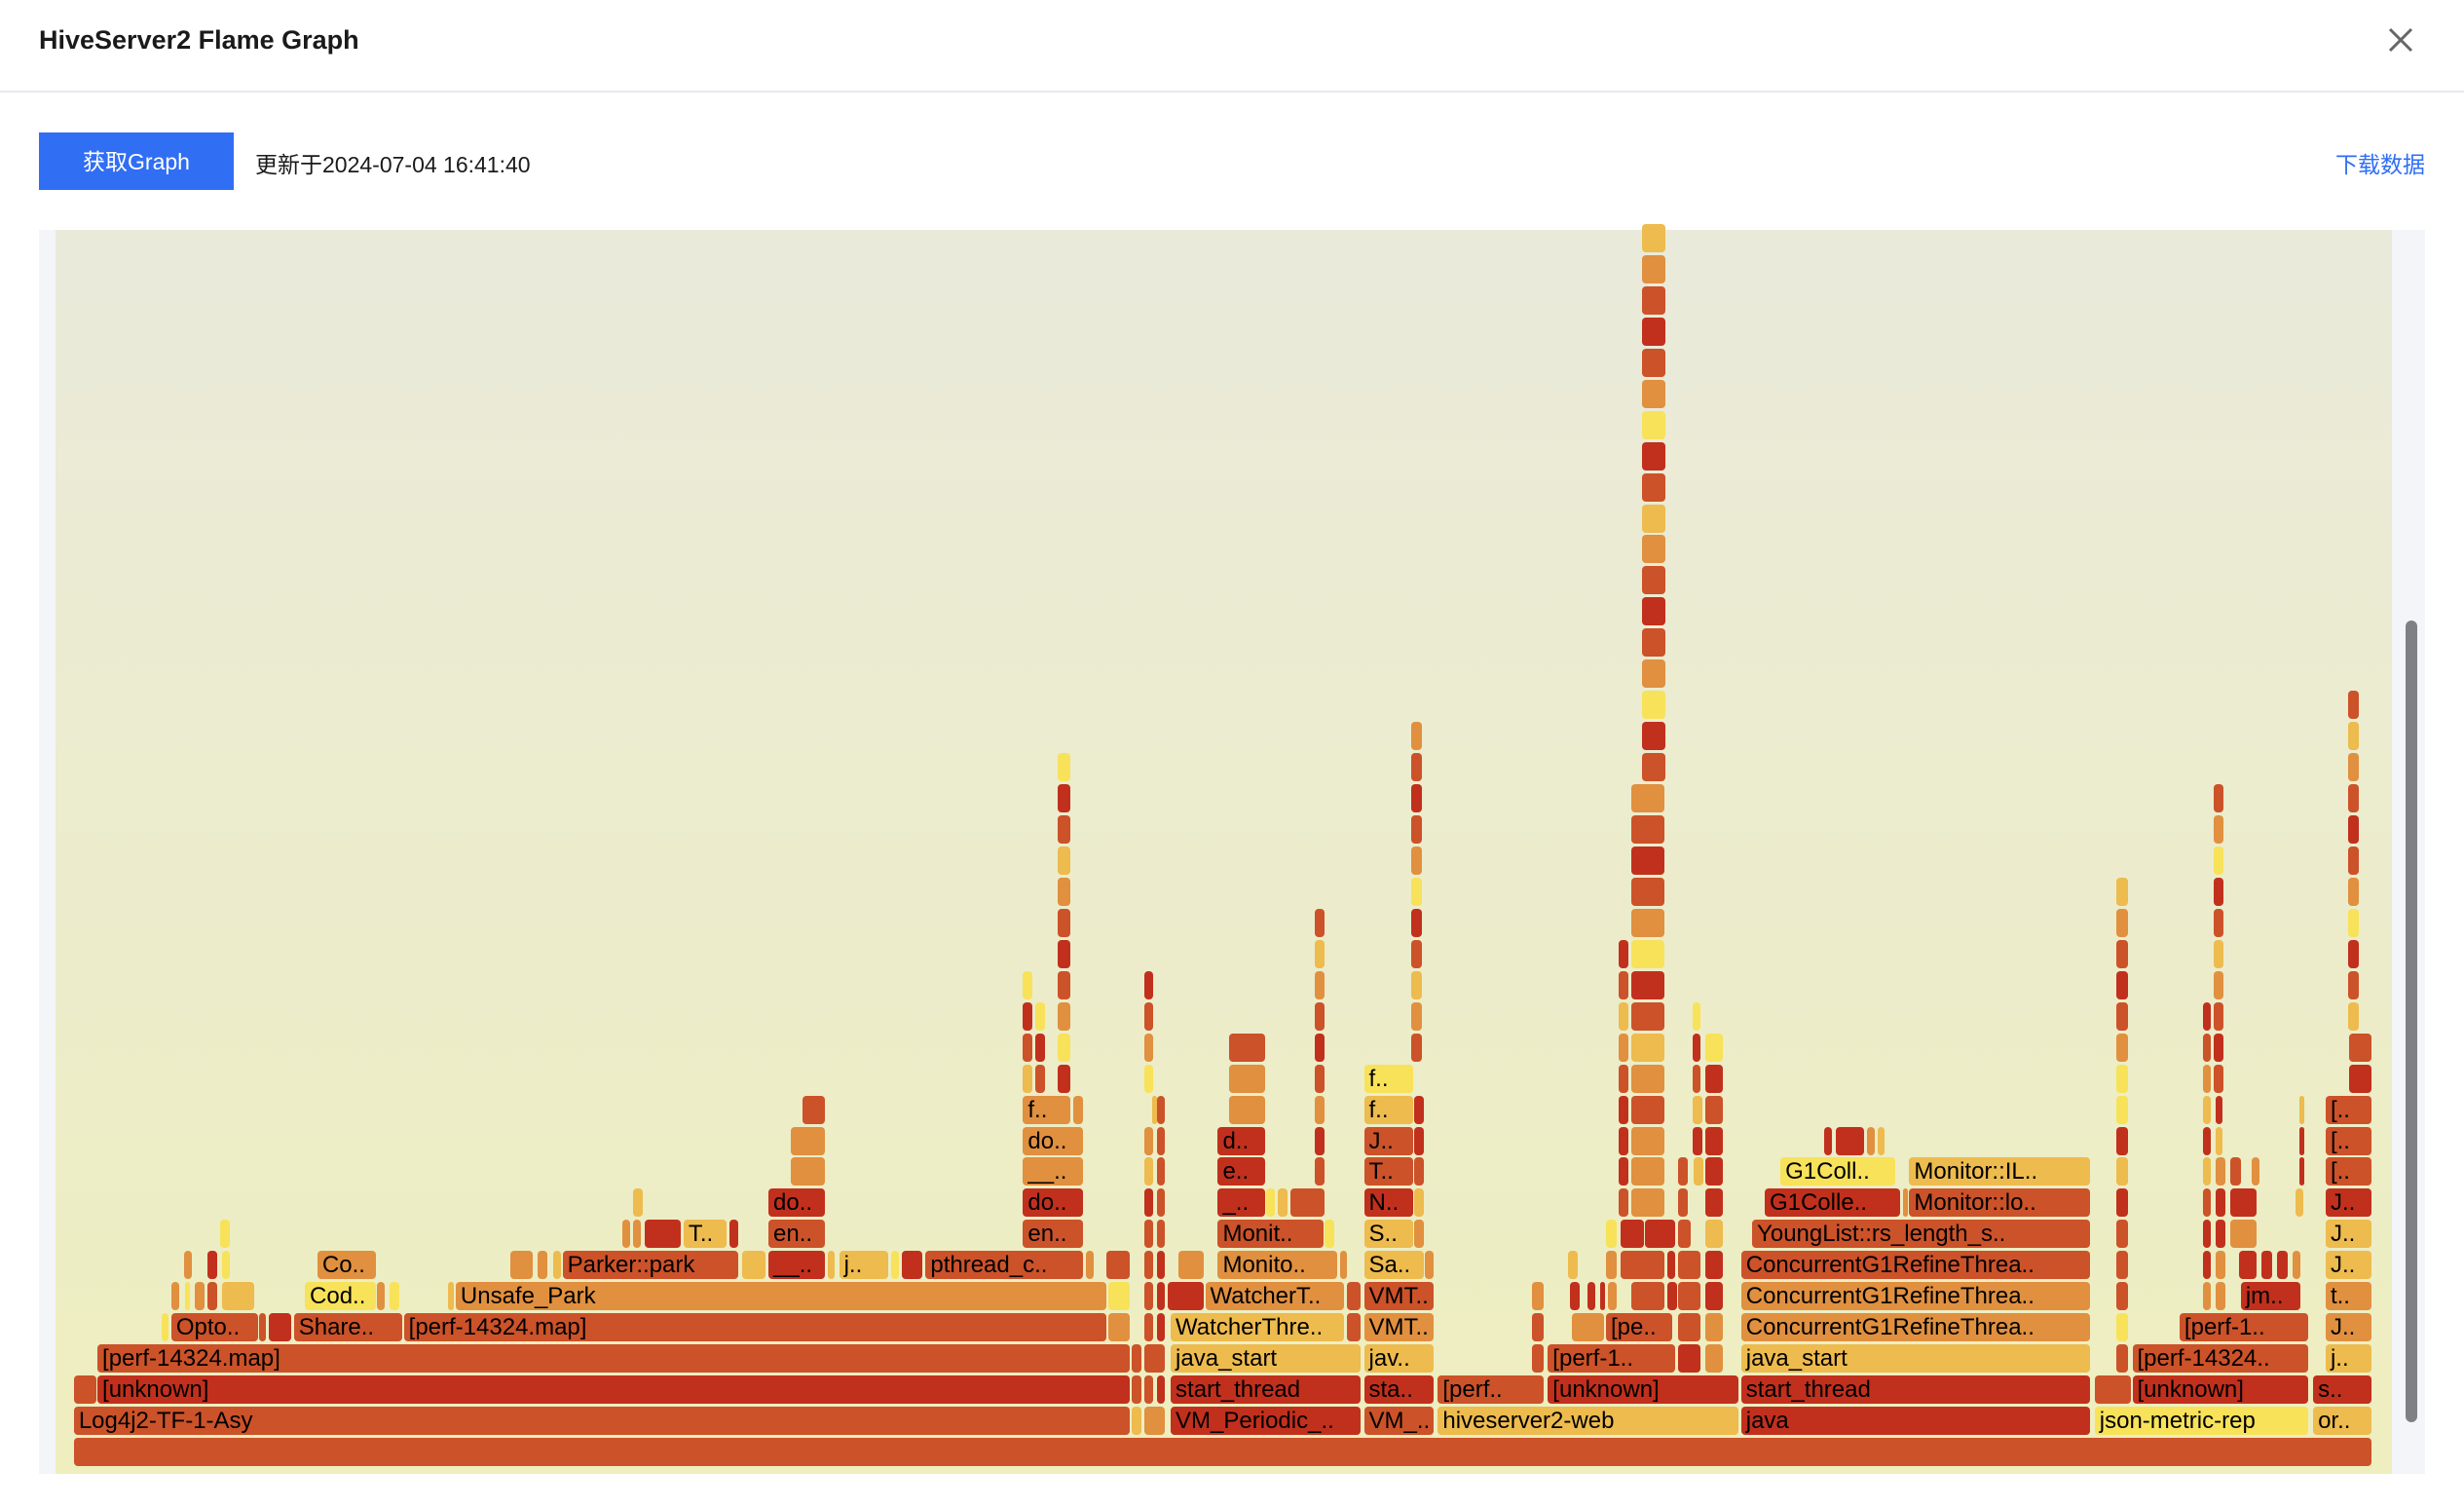 The height and width of the screenshot is (1506, 2464). I want to click on flame-frame: java, so click(1915, 1421).